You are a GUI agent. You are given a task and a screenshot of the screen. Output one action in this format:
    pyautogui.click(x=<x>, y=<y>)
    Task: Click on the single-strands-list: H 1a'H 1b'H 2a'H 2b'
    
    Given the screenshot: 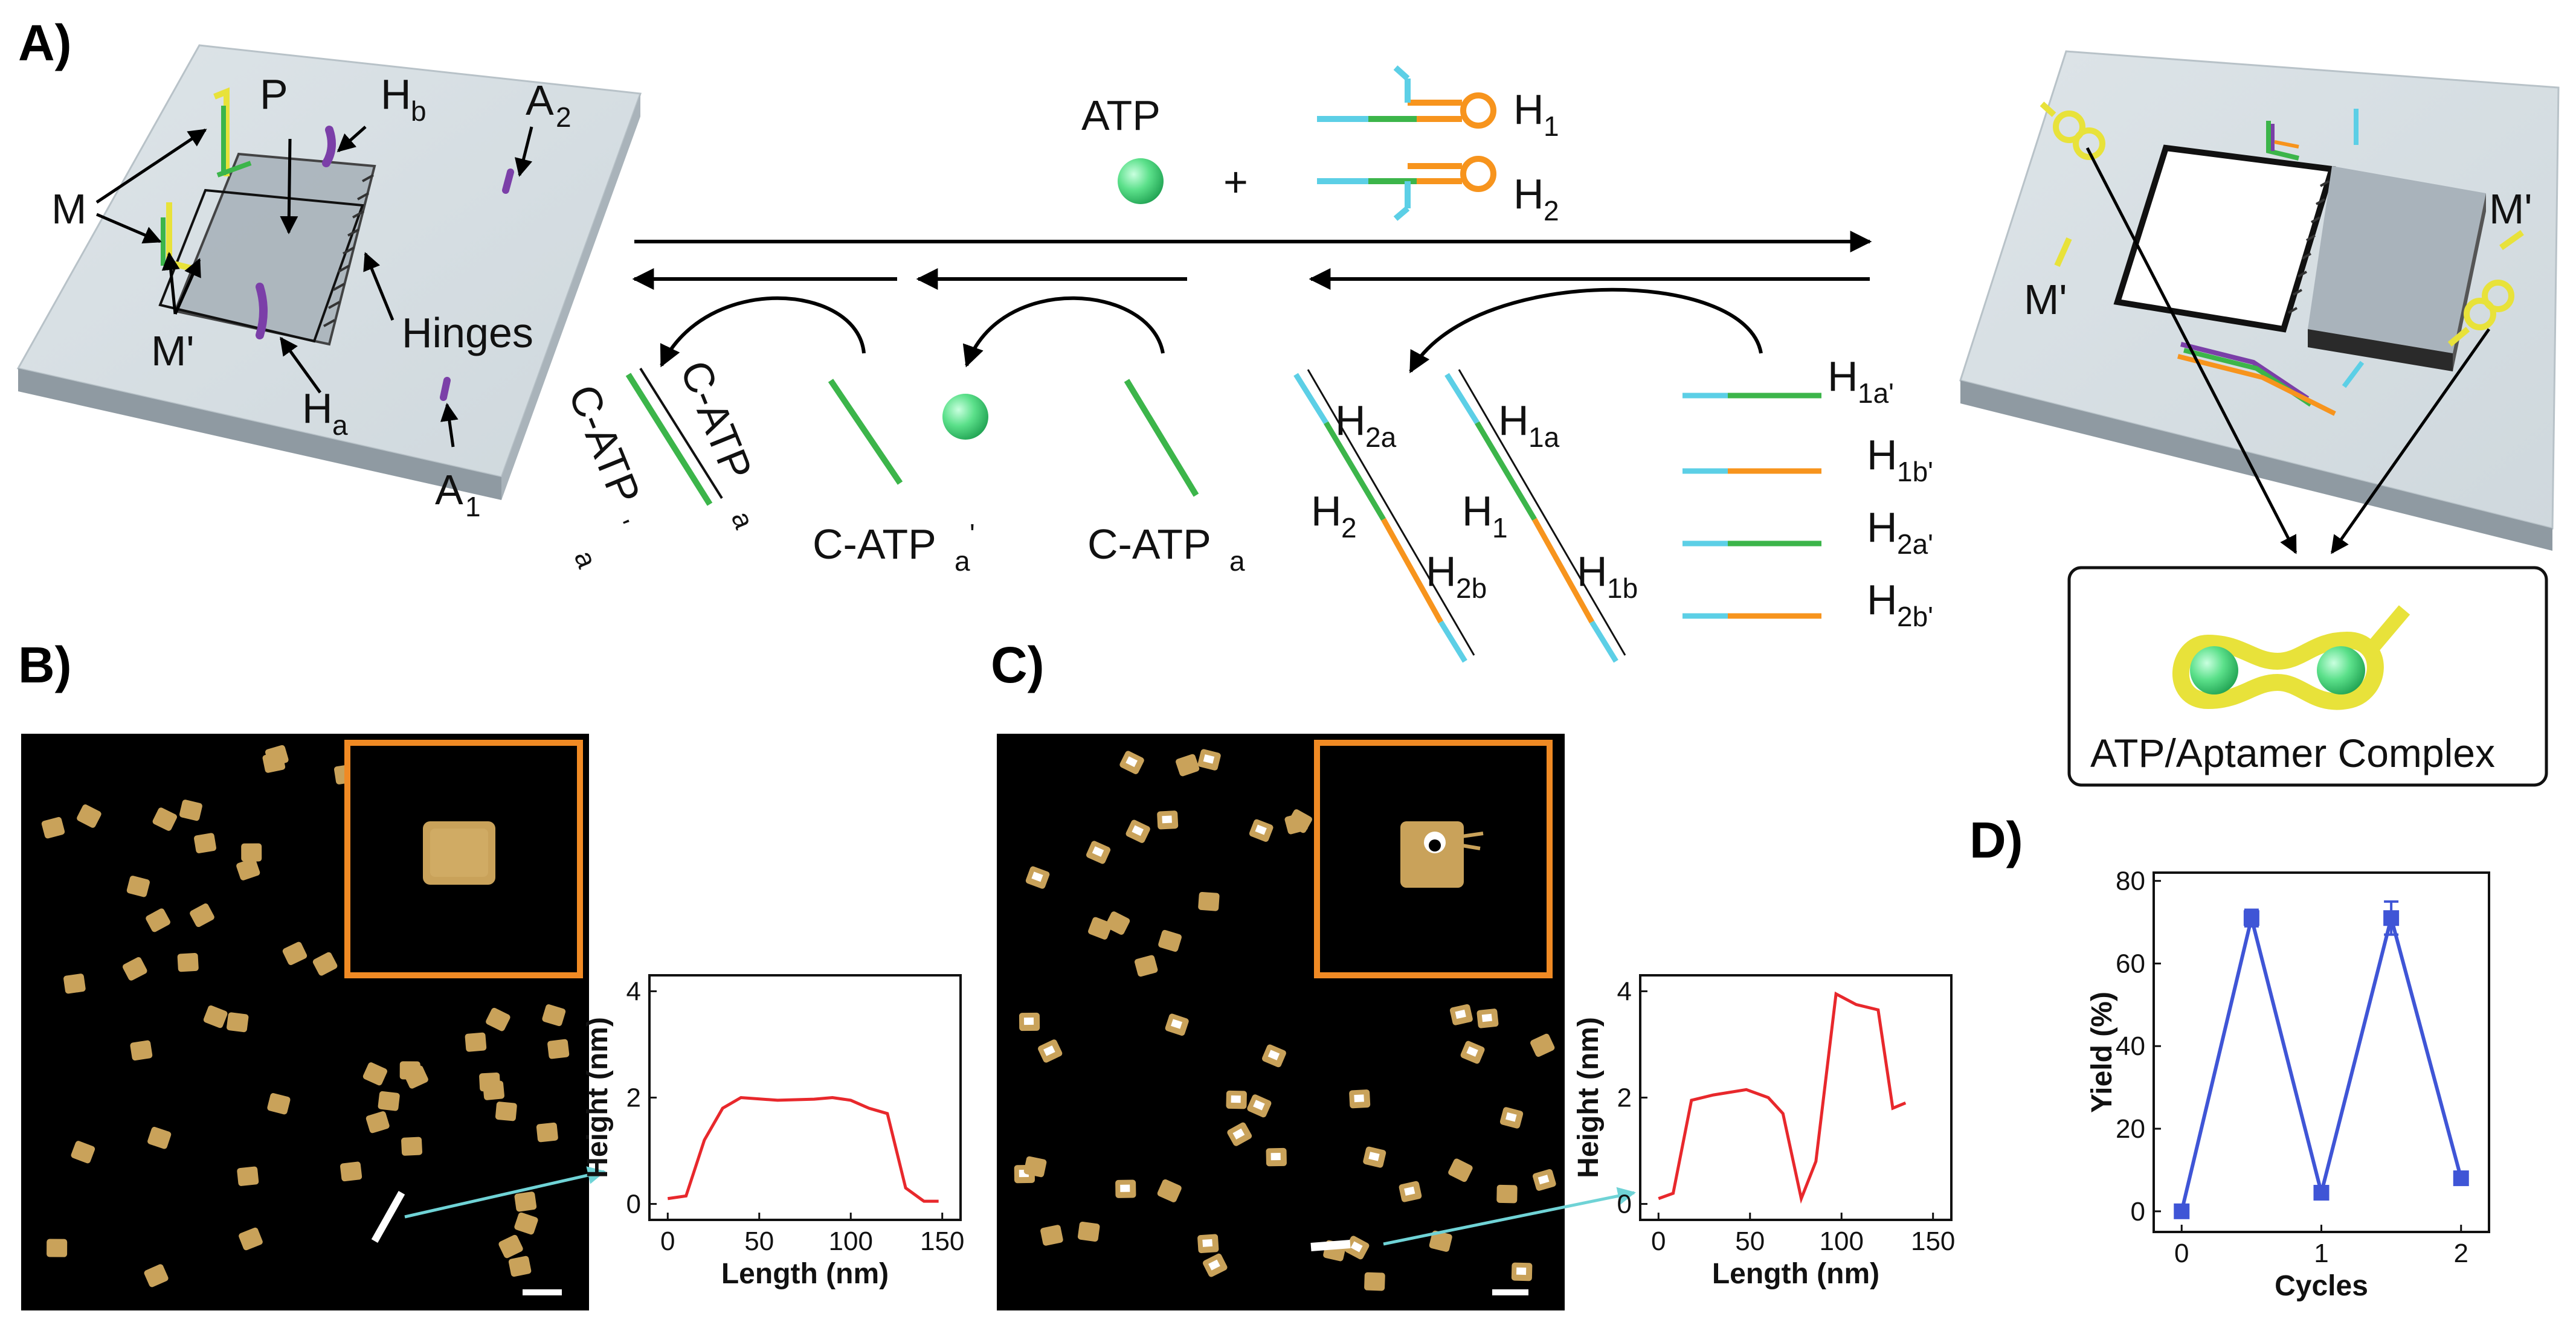 What is the action you would take?
    pyautogui.click(x=1808, y=492)
    